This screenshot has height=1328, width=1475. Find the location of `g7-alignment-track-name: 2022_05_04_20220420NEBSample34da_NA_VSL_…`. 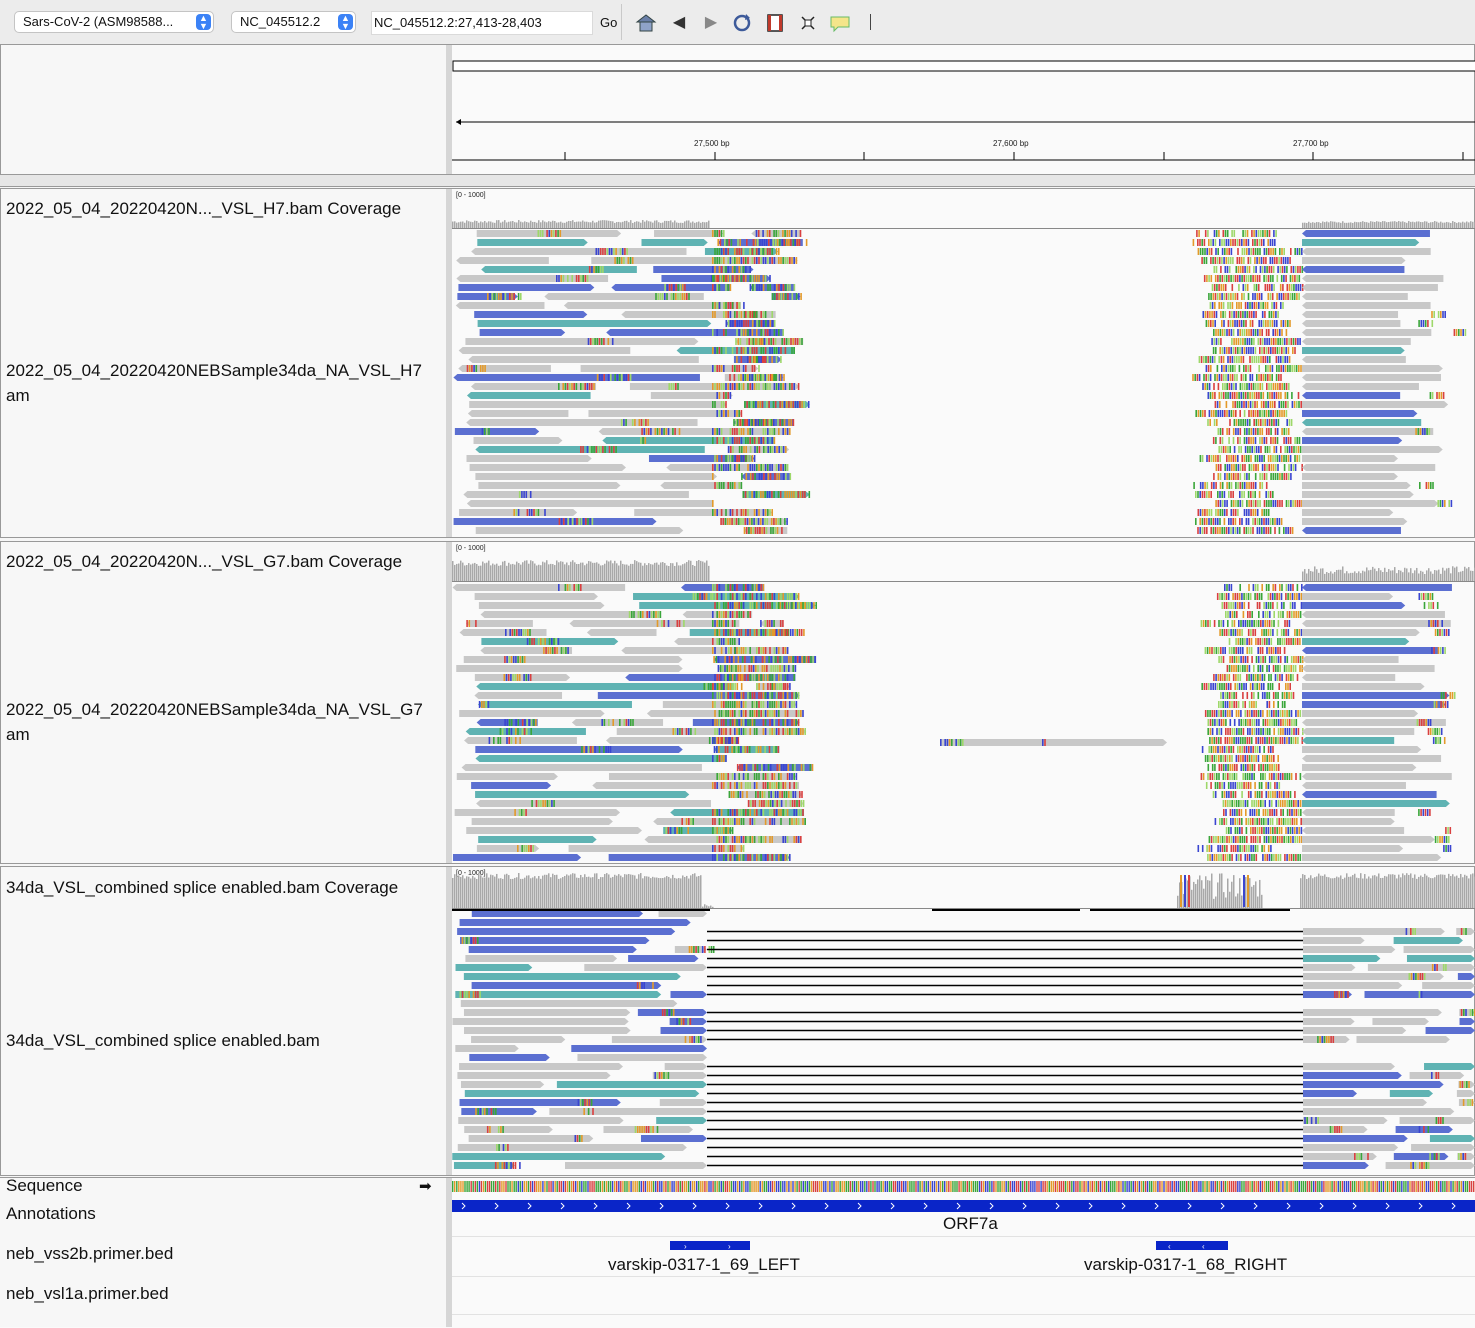

g7-alignment-track-name: 2022_05_04_20220420NEBSample34da_NA_VSL_… is located at coordinates (224, 710).